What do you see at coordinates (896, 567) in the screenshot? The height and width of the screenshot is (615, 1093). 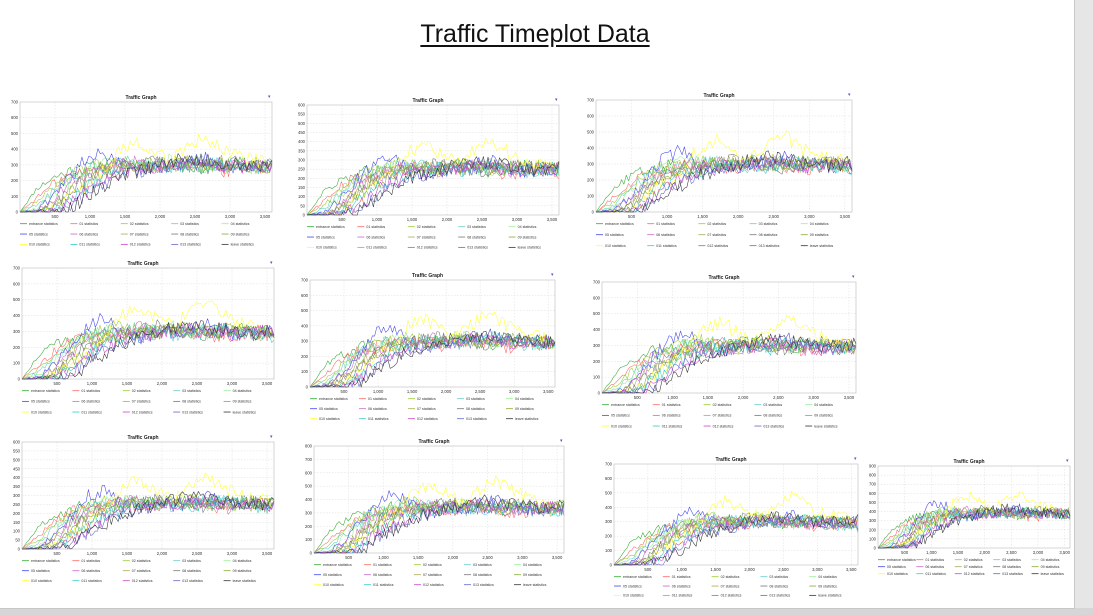 I see `legend-label: 05 statistics` at bounding box center [896, 567].